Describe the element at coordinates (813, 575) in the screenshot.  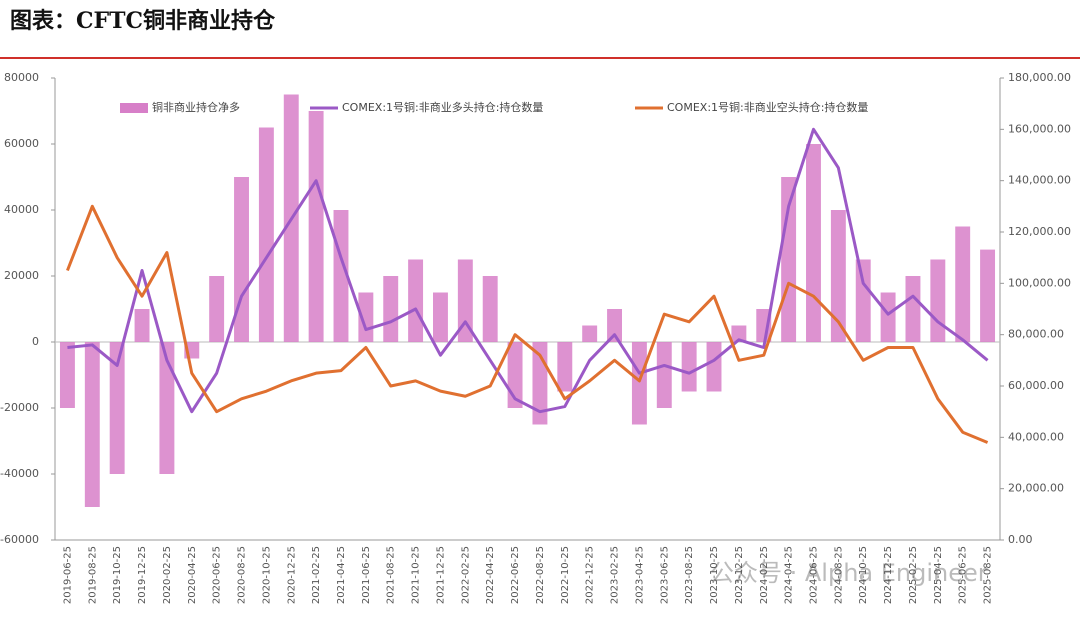
I see `x-tick-label: 2024-06-25` at that location.